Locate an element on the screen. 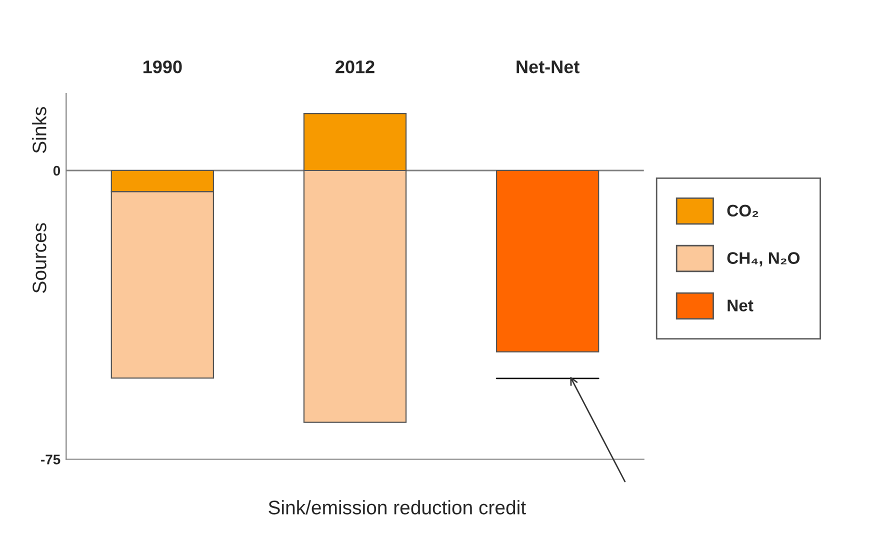 The width and height of the screenshot is (882, 550). y-tick-label: -75 is located at coordinates (50, 459).